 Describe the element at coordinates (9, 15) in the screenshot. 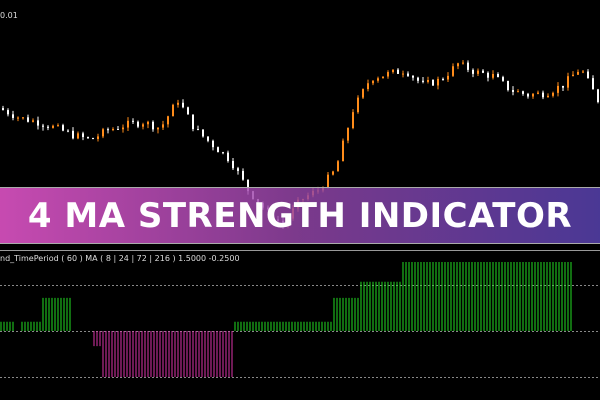

I see `price-axis-label: 0.01` at that location.